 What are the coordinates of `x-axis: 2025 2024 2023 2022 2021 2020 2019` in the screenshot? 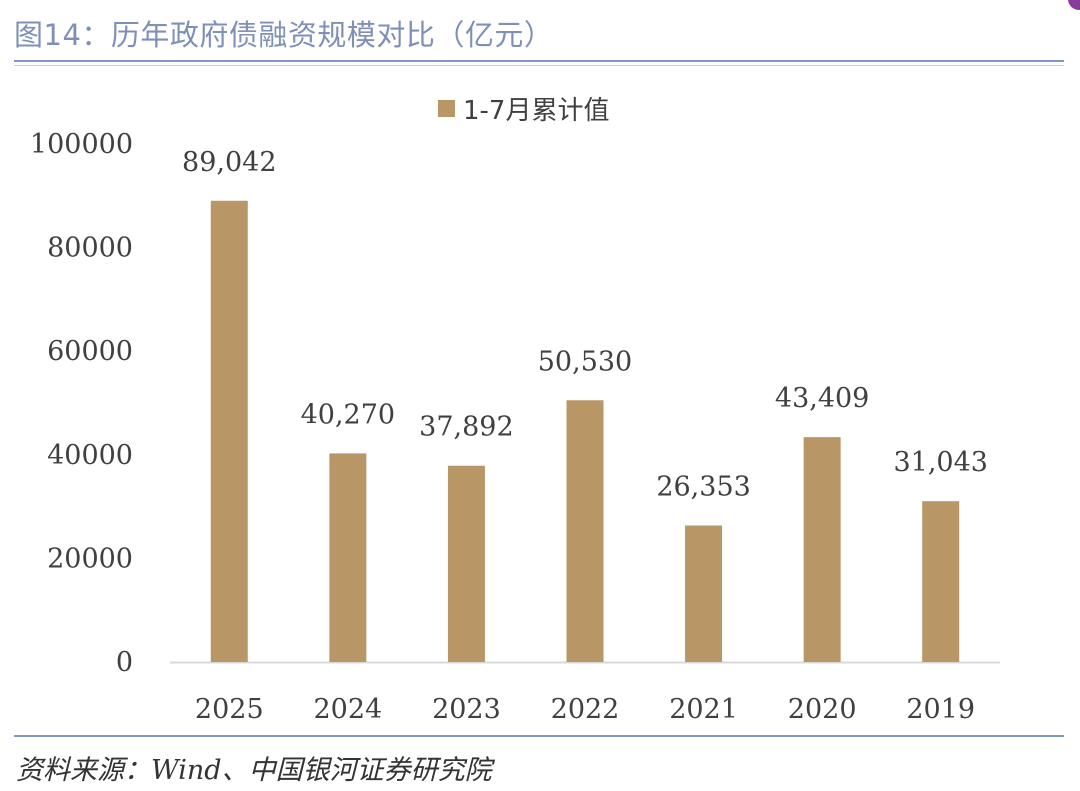 It's located at (585, 709).